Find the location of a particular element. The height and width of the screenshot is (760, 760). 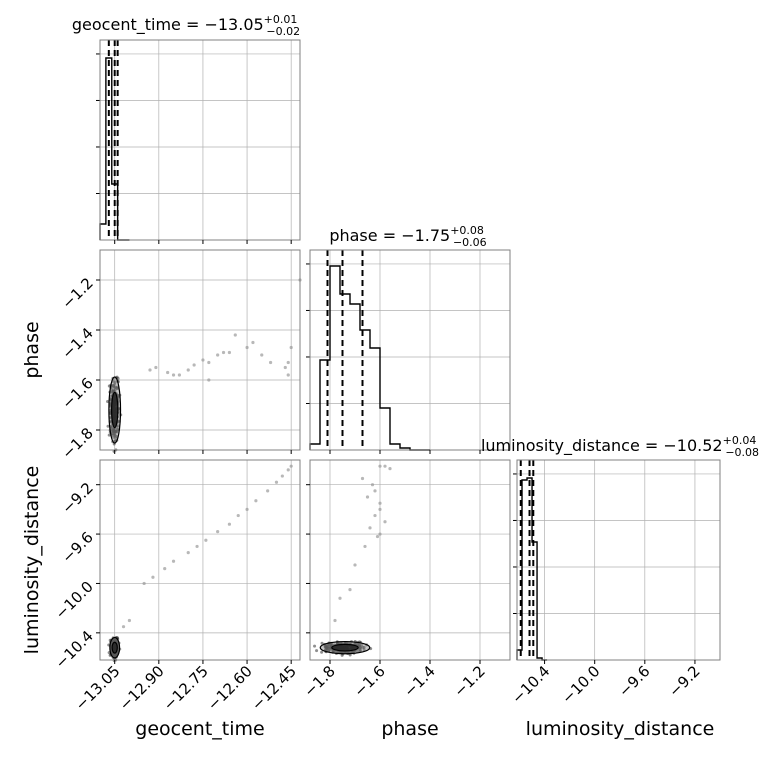

y-tick-label-phase: −1.2 is located at coordinates (77, 293).